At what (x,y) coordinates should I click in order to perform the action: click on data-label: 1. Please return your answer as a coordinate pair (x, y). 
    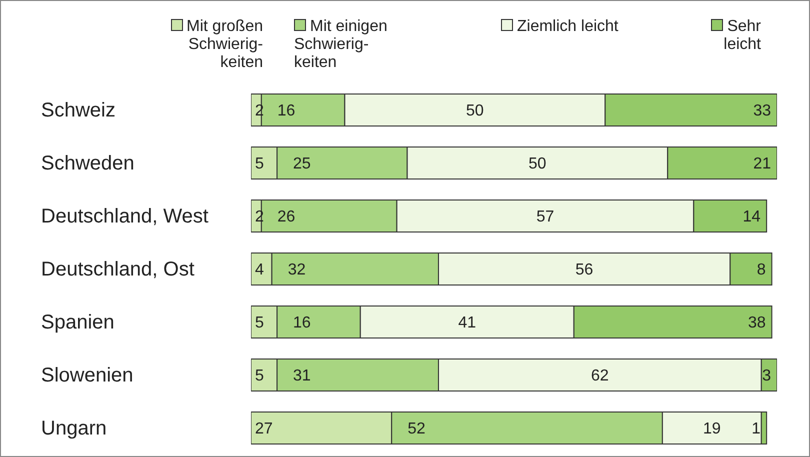
    Looking at the image, I should click on (756, 429).